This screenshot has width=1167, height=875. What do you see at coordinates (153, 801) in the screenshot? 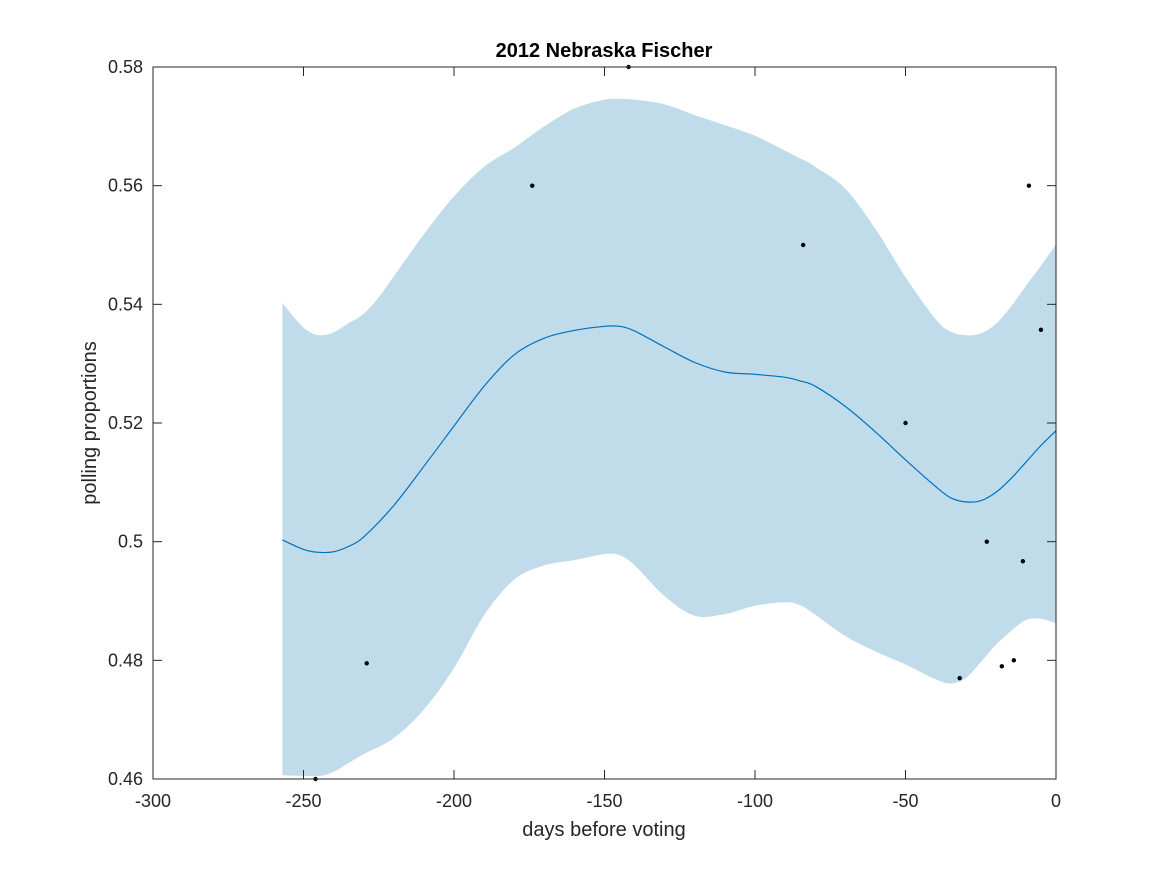
I see `x-tick-label: -300` at bounding box center [153, 801].